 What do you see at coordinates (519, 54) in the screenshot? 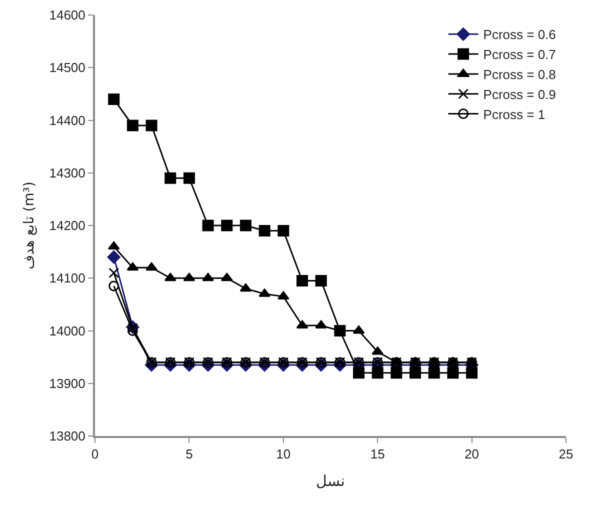
I see `legend-label: Pcross = 0.7` at bounding box center [519, 54].